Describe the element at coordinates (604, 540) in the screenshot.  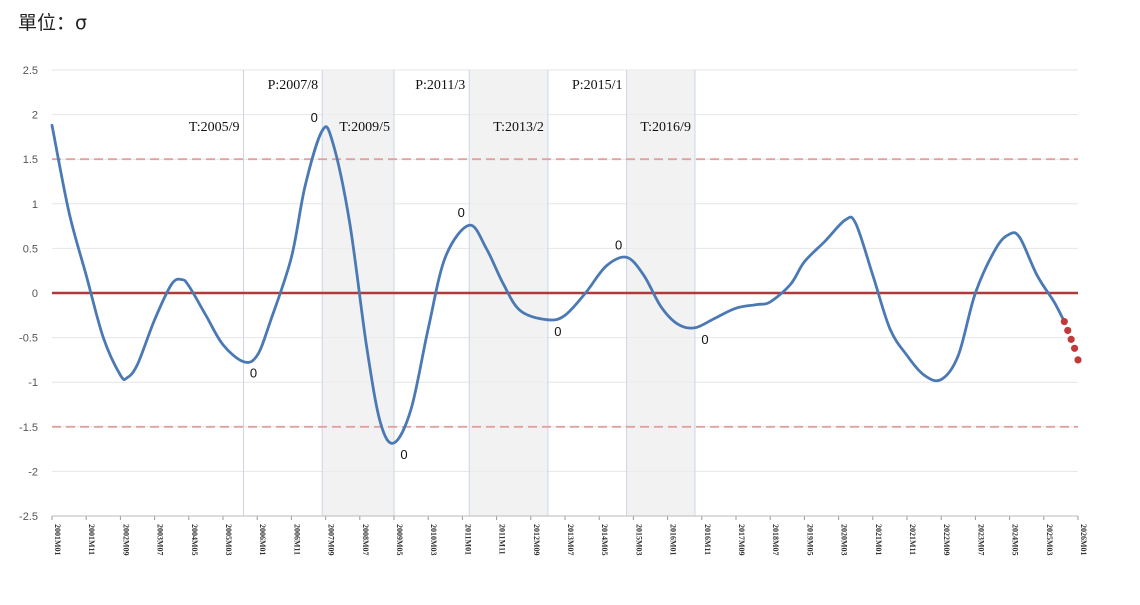
I see `x-tick-label: 2014M05` at that location.